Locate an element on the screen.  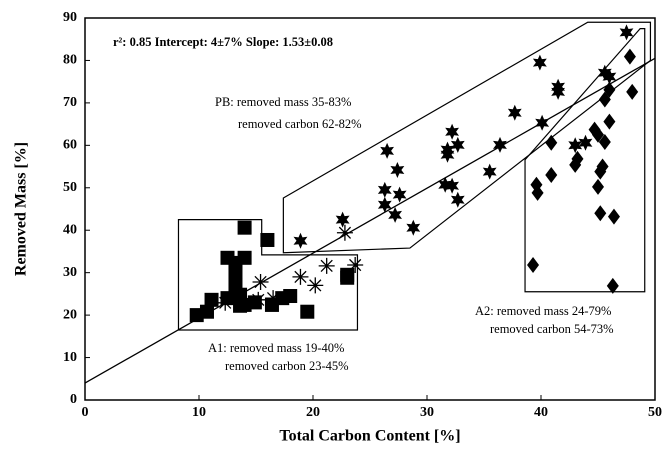
y-axis-label: Removed Mass [%] is located at coordinates (21, 209).